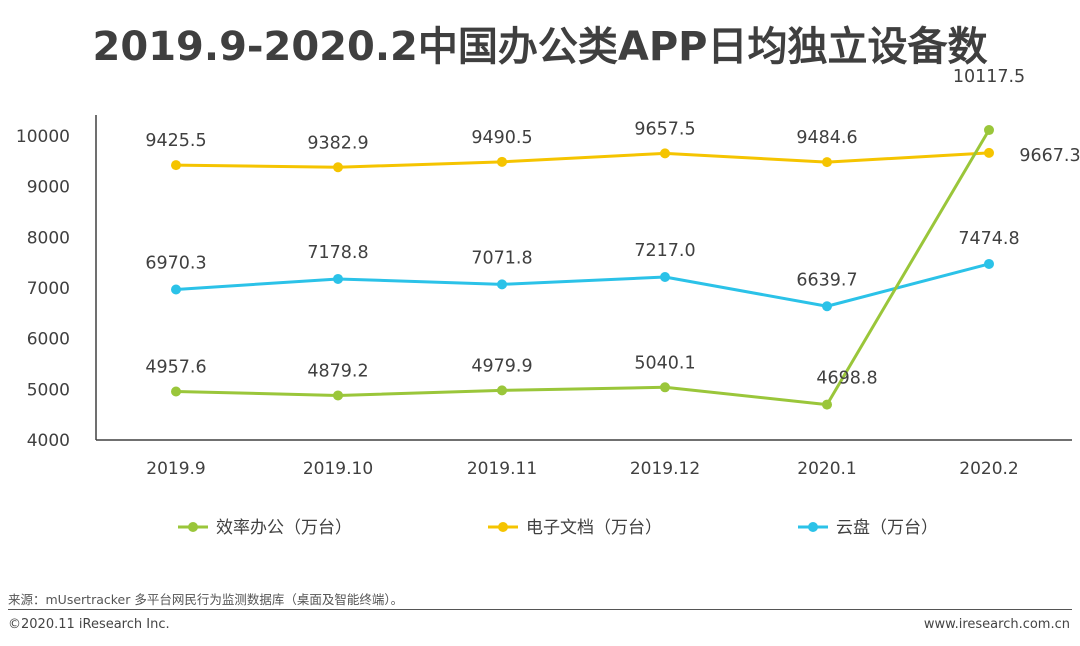  I want to click on data-label: 4979.9, so click(501, 366).